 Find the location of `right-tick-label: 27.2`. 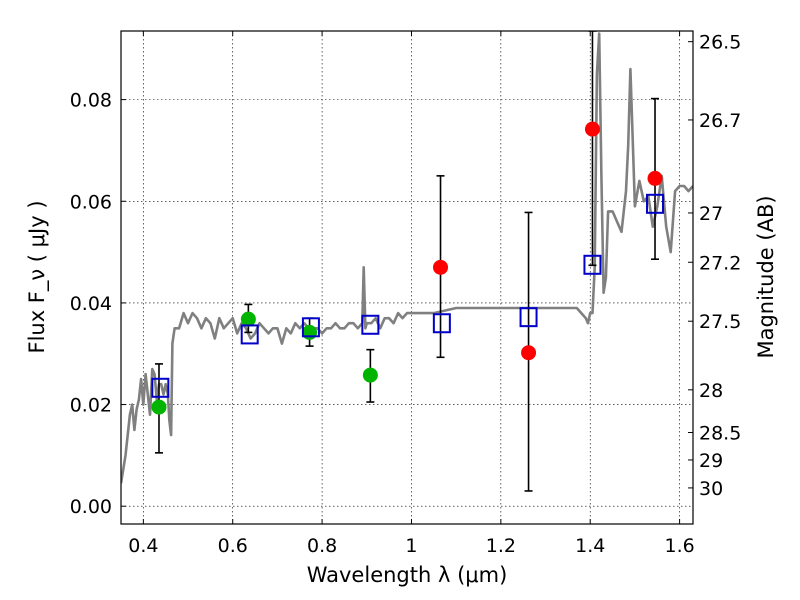

right-tick-label: 27.2 is located at coordinates (720, 263).